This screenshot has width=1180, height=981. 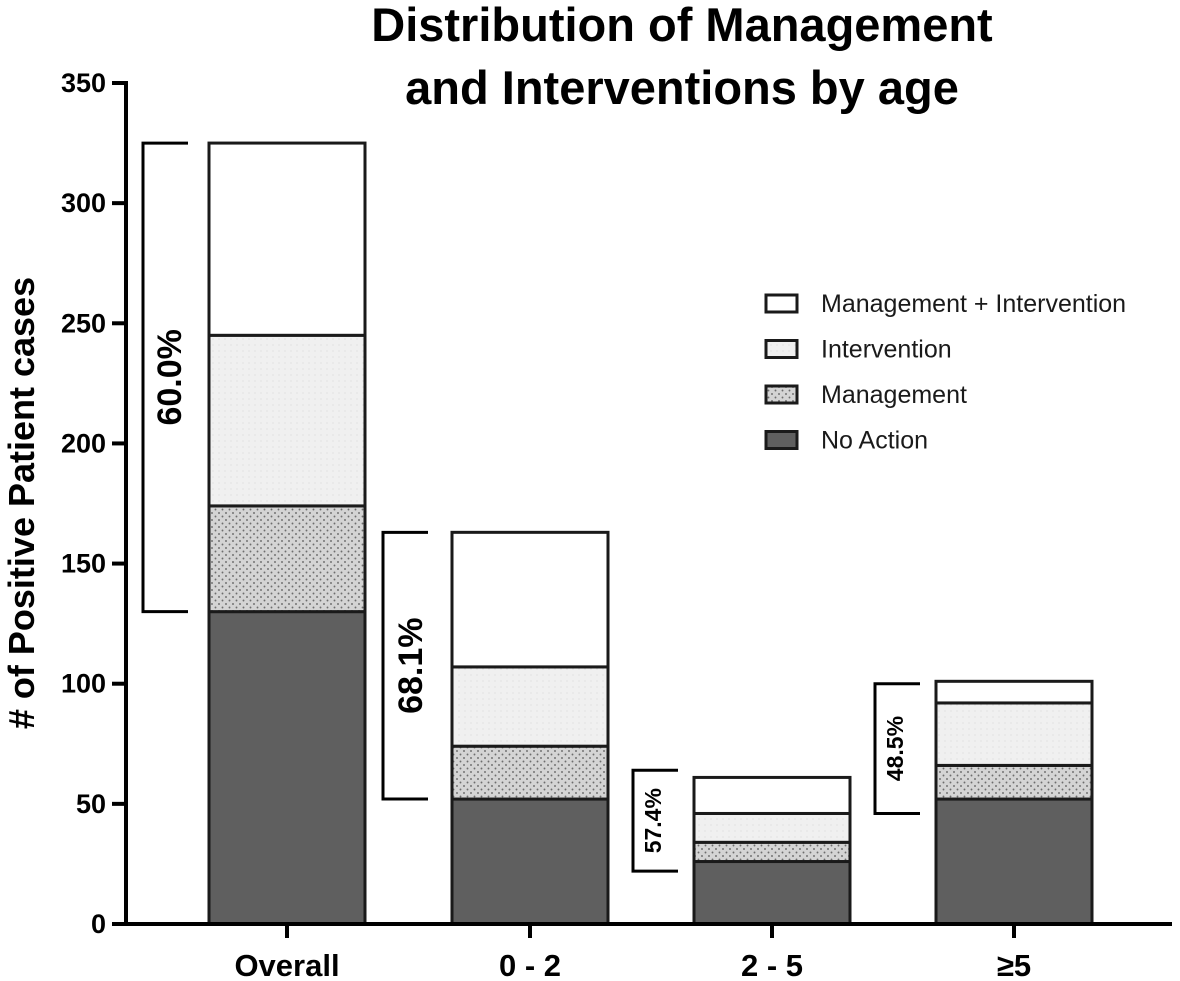 What do you see at coordinates (21, 503) in the screenshot?
I see `y-axis-label: # of Positive Patient cases` at bounding box center [21, 503].